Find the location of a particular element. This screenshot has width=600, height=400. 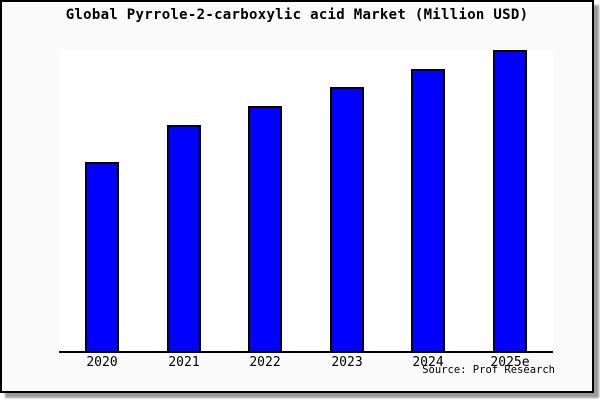

bar-2025e is located at coordinates (510, 200).